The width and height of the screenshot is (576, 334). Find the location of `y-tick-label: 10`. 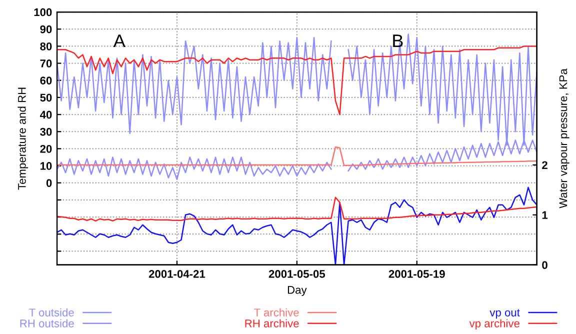

y-tick-label: 10 is located at coordinates (46, 166).